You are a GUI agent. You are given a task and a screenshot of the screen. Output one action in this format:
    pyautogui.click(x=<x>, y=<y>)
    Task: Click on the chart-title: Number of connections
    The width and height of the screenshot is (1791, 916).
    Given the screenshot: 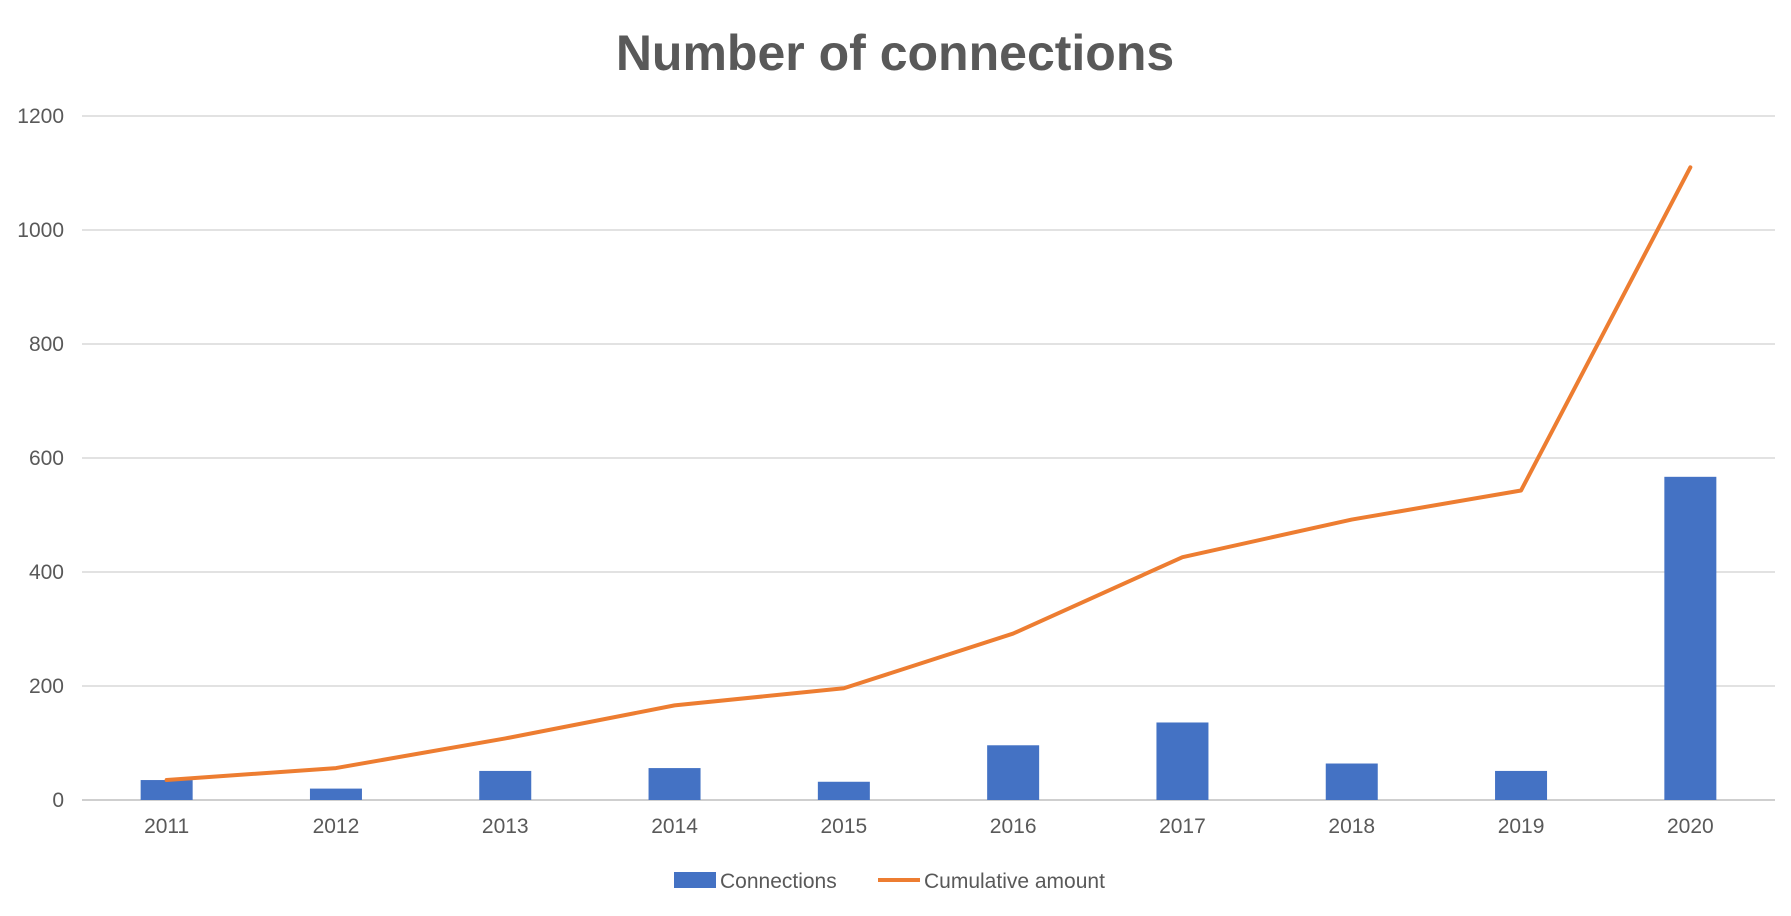 What is the action you would take?
    pyautogui.click(x=895, y=53)
    